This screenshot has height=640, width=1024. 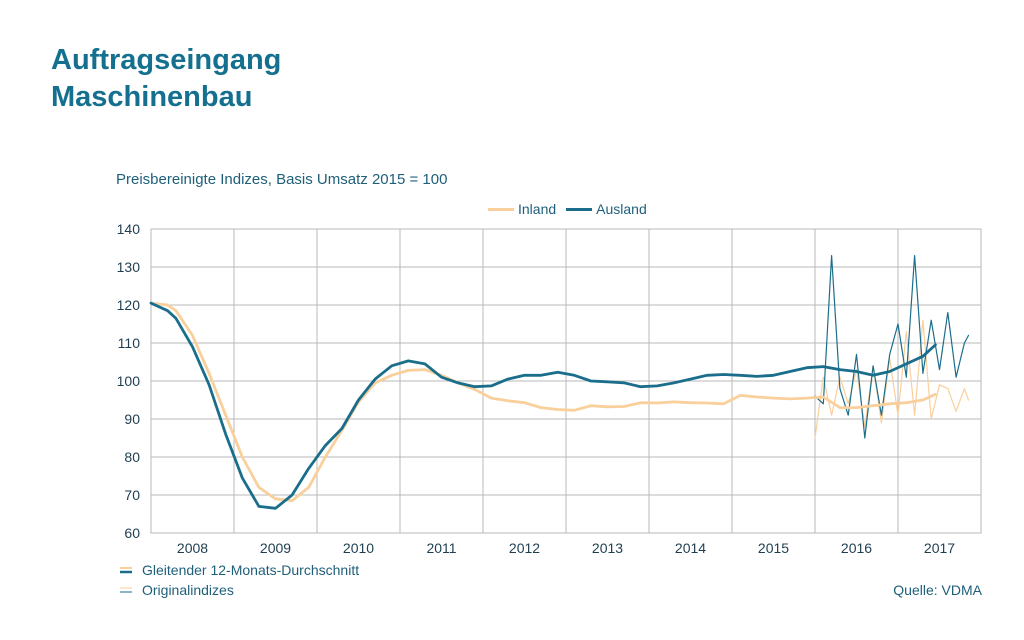 I want to click on note-smoothed: Gleitender 12-Monats-Durchschnitt, so click(x=251, y=570).